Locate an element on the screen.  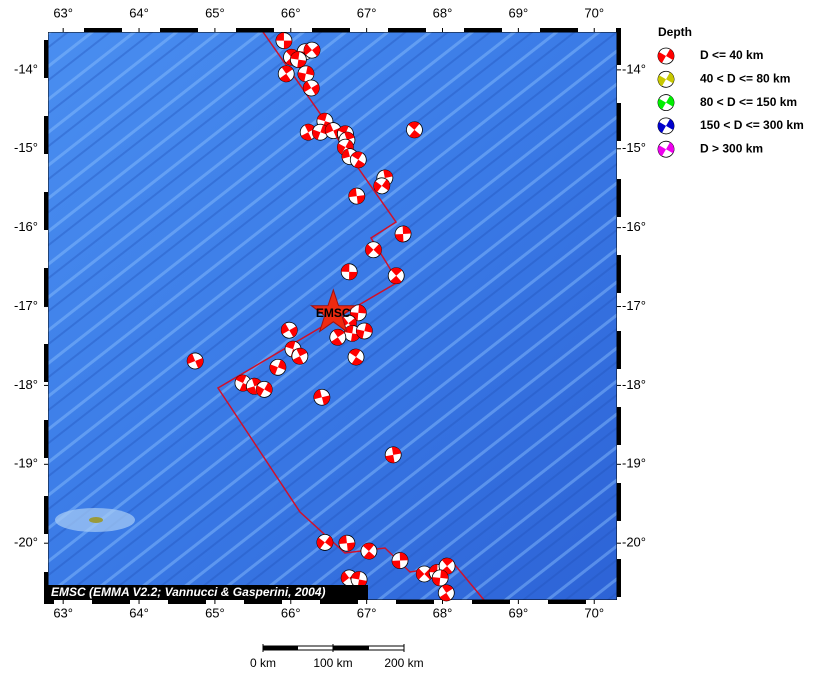
mainshock-label: EMSC is located at coordinates (333, 313).